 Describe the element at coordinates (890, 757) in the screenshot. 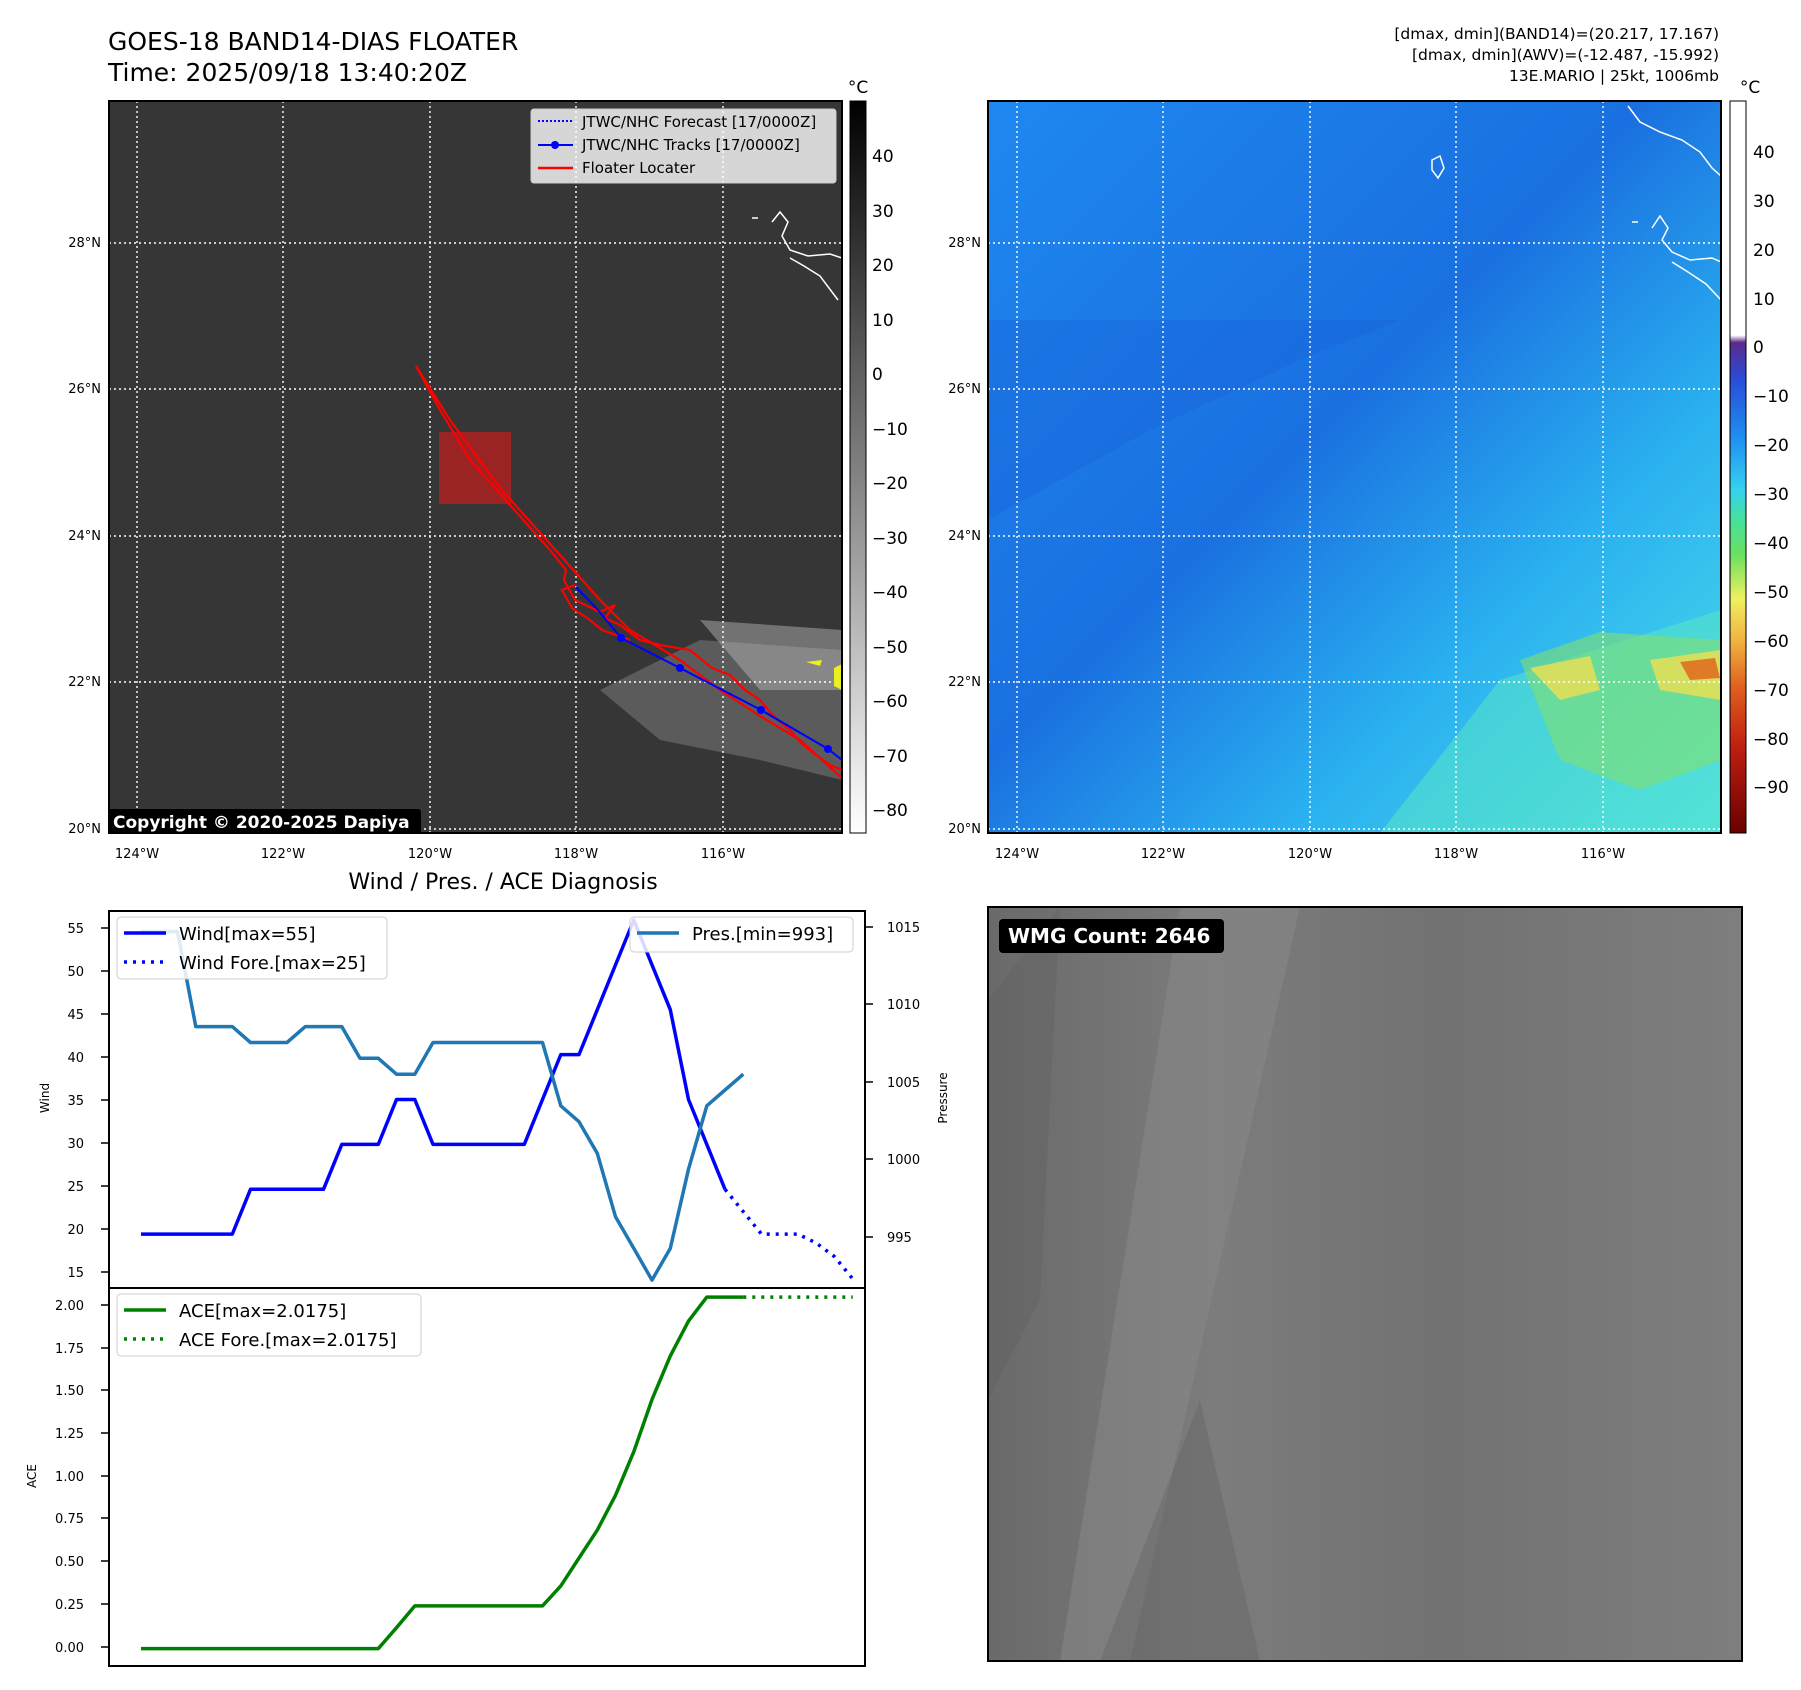

I see `left-cb-tick: −70` at that location.